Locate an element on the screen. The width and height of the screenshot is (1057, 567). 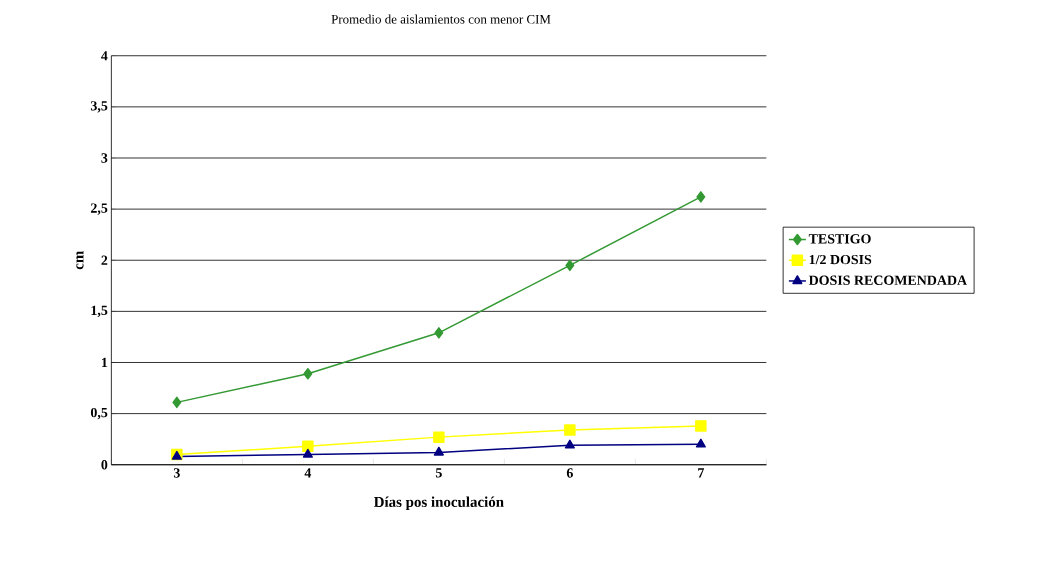
legend-label: 1/2 DOSIS is located at coordinates (840, 259).